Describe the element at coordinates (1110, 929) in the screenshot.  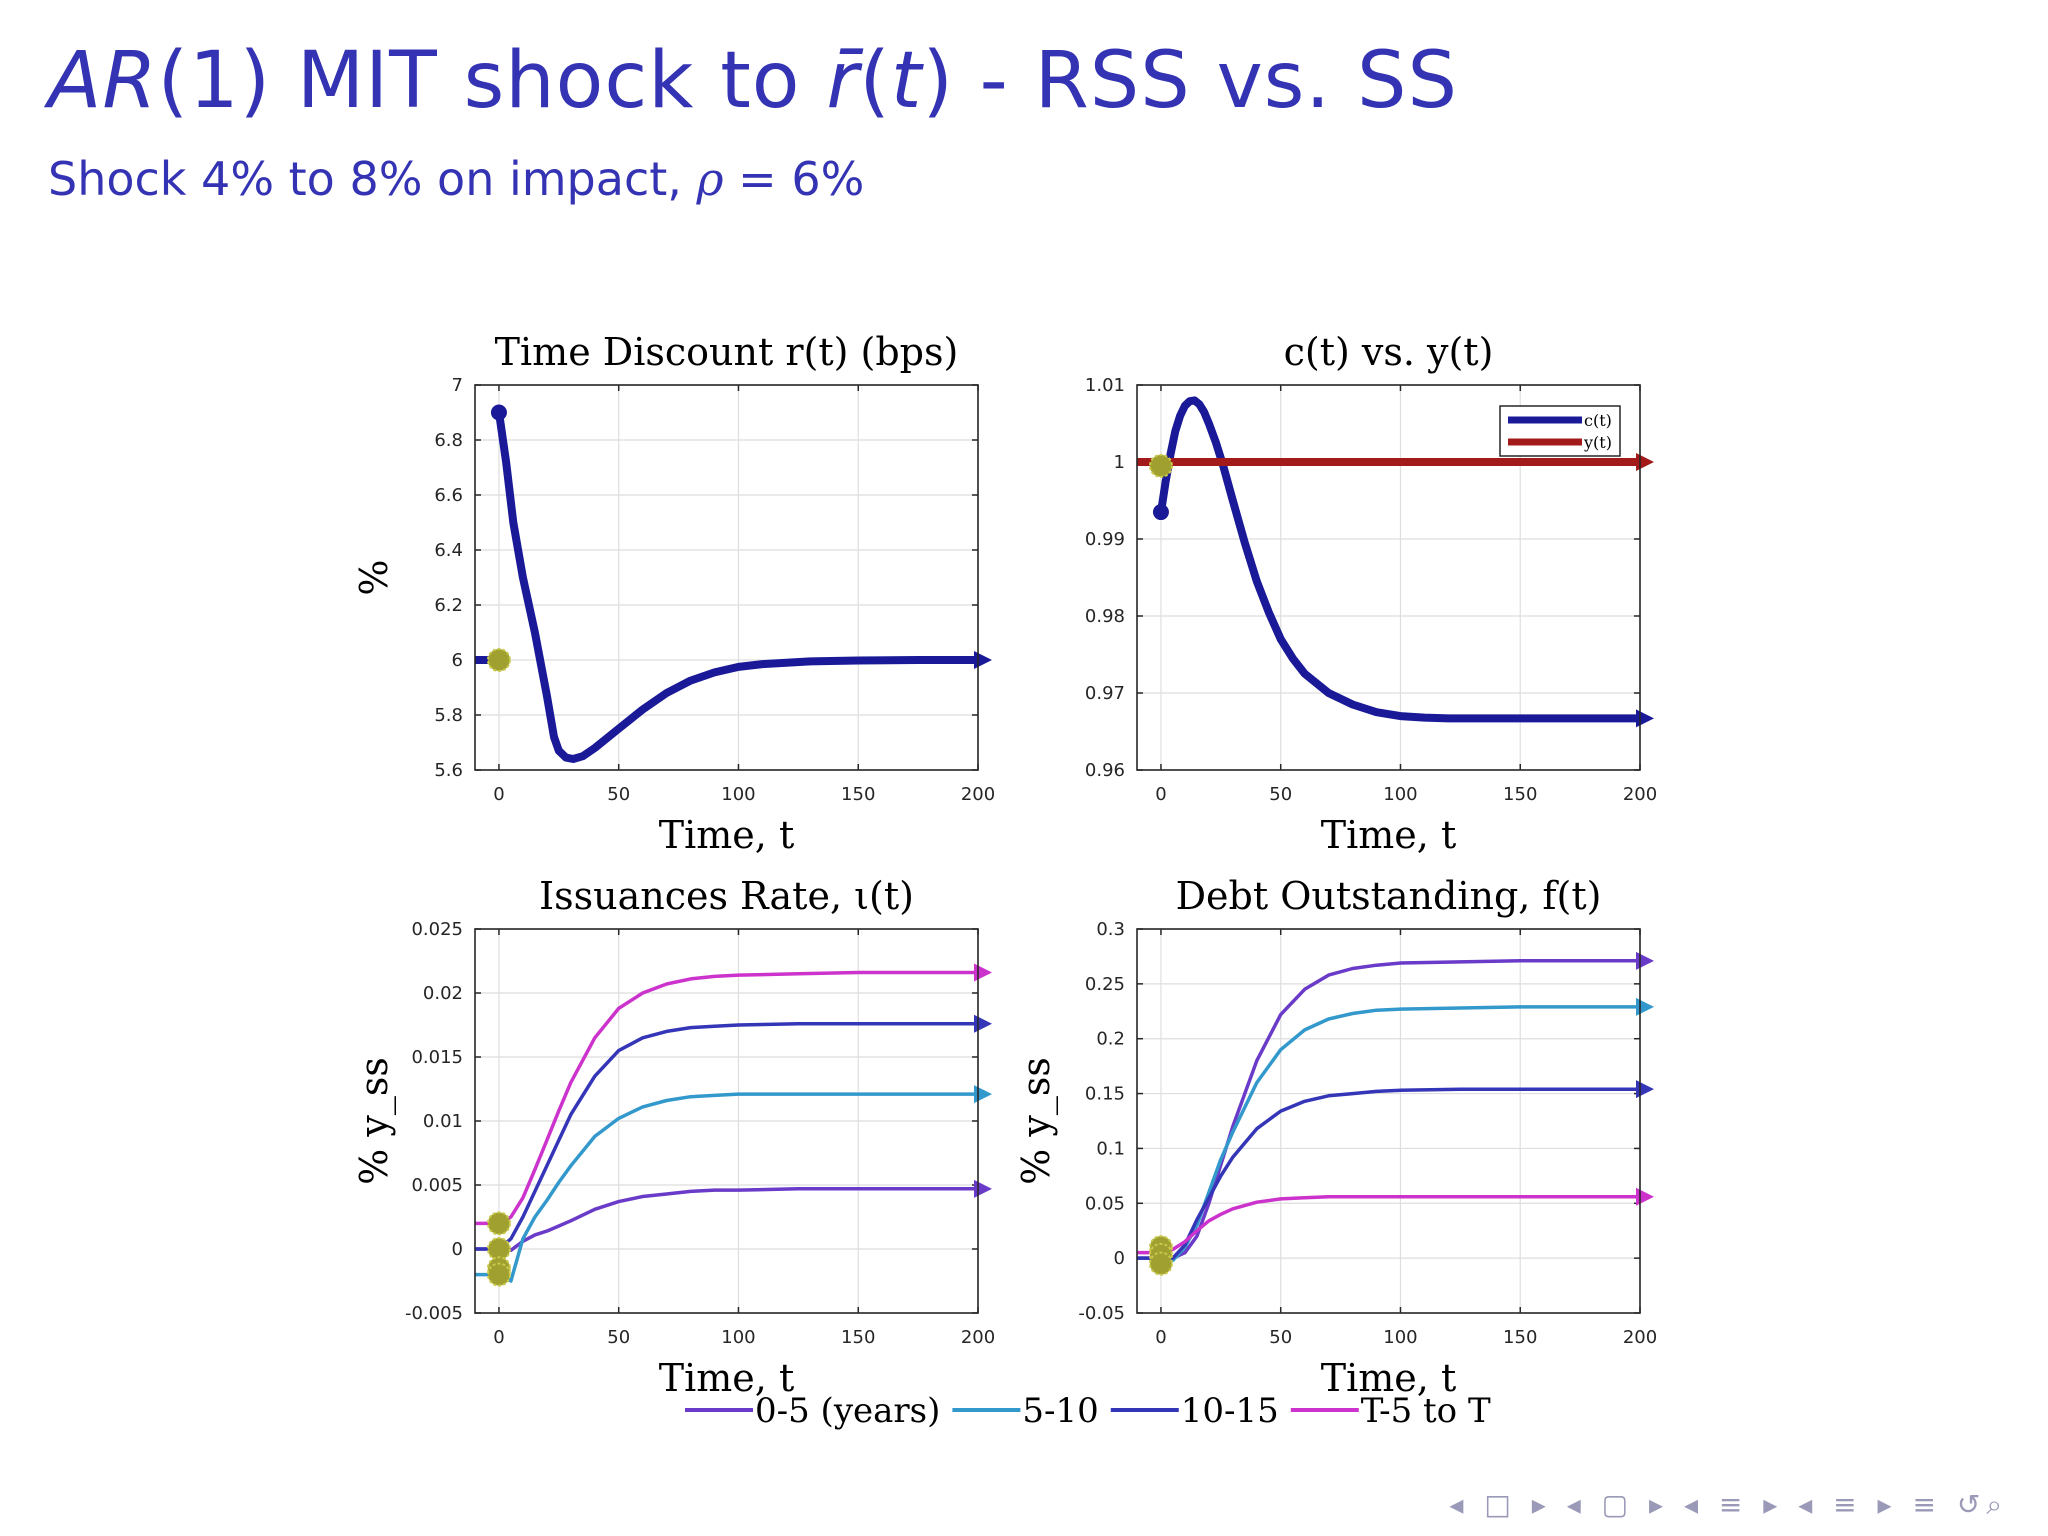
I see `tick-label-y: 0.3` at that location.